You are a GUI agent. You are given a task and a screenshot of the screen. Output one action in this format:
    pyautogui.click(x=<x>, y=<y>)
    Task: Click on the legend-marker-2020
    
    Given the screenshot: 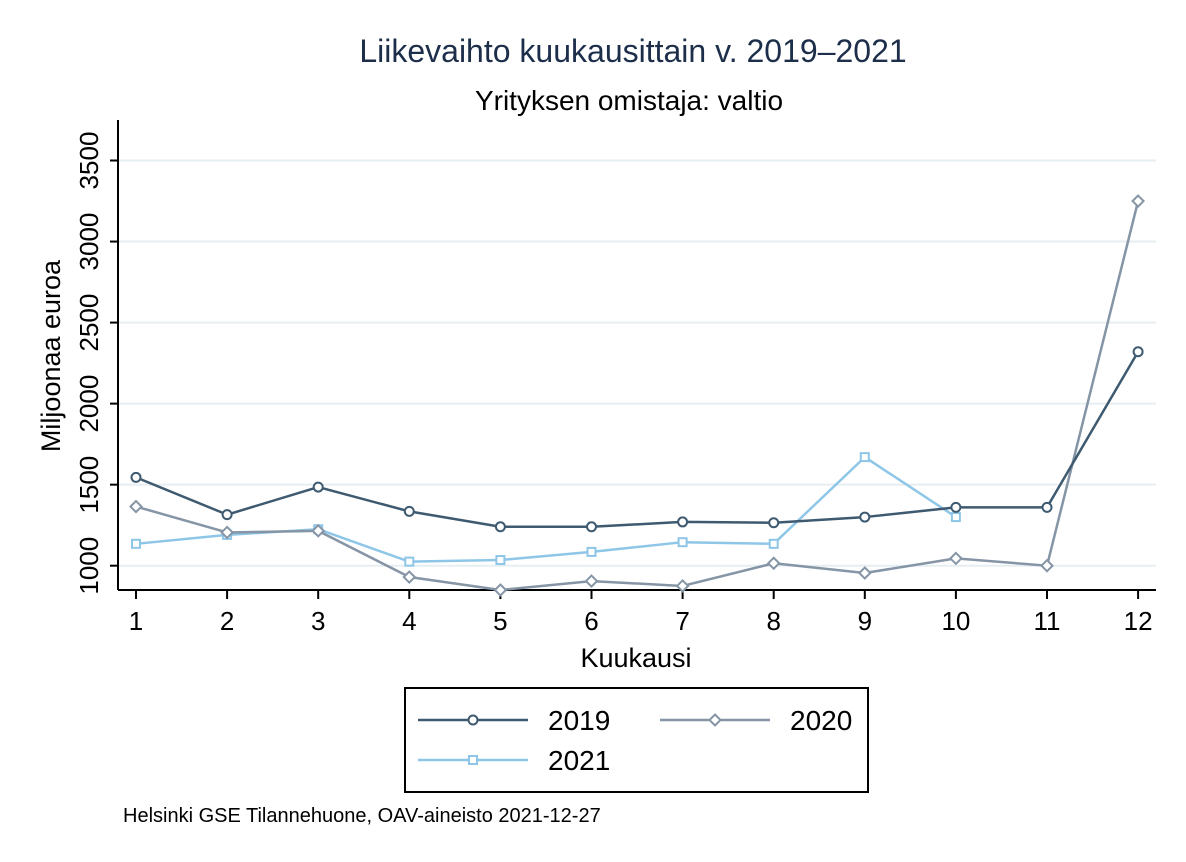 What is the action you would take?
    pyautogui.click(x=715, y=720)
    